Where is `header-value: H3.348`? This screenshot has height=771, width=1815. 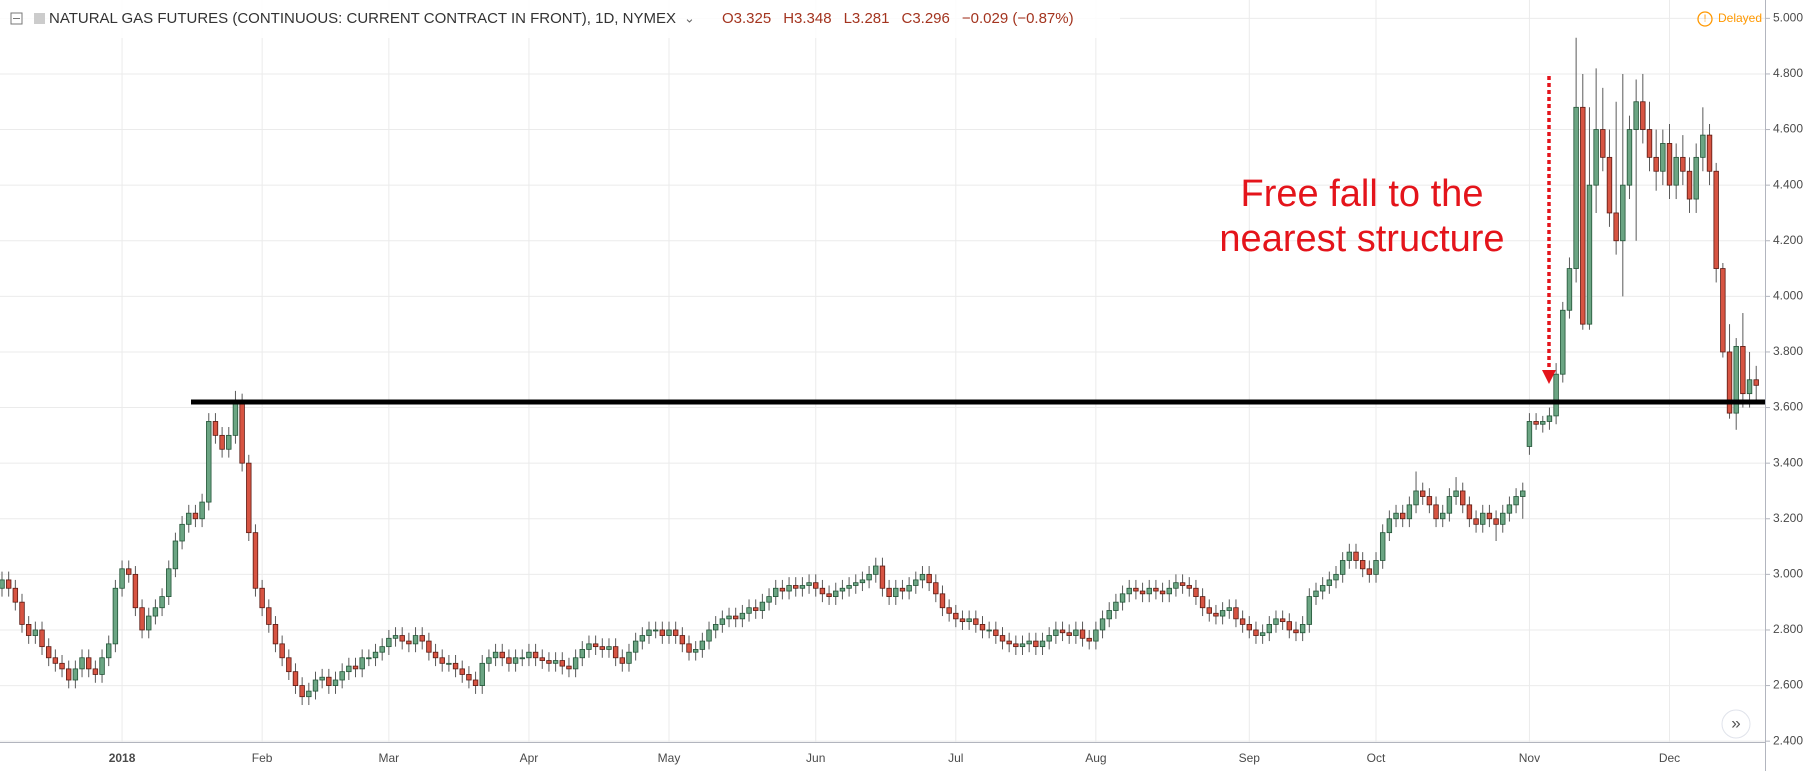
header-value: H3.348 is located at coordinates (807, 18).